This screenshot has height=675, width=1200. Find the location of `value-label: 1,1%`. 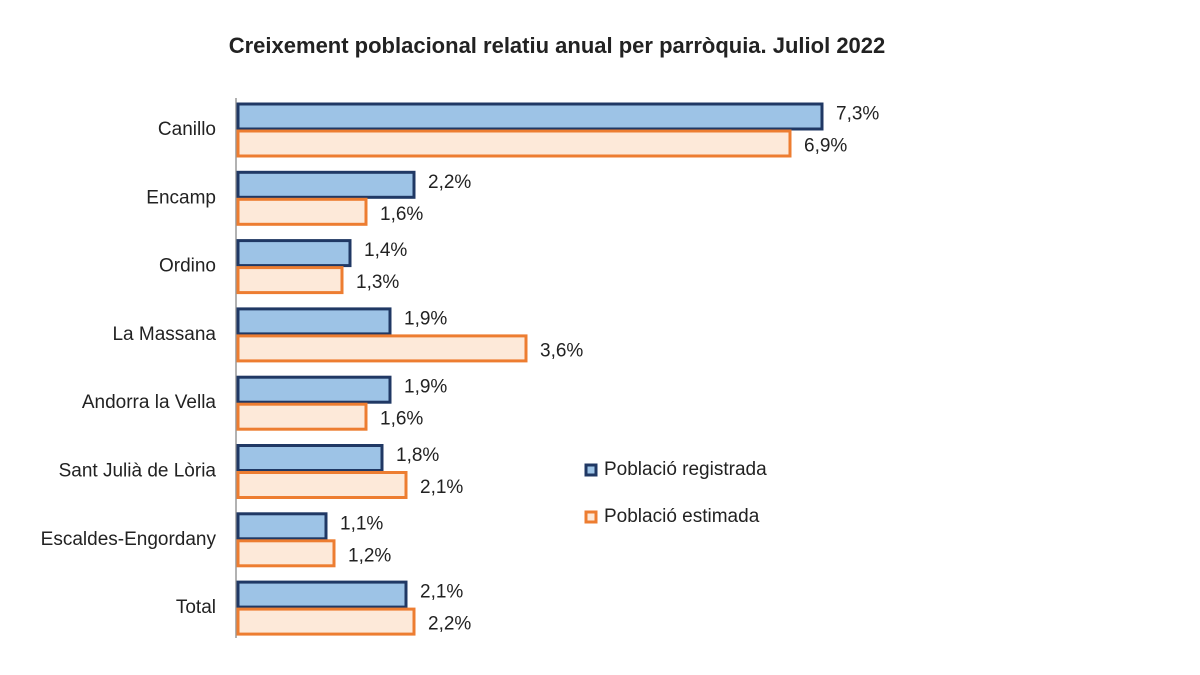

value-label: 1,1% is located at coordinates (361, 523).